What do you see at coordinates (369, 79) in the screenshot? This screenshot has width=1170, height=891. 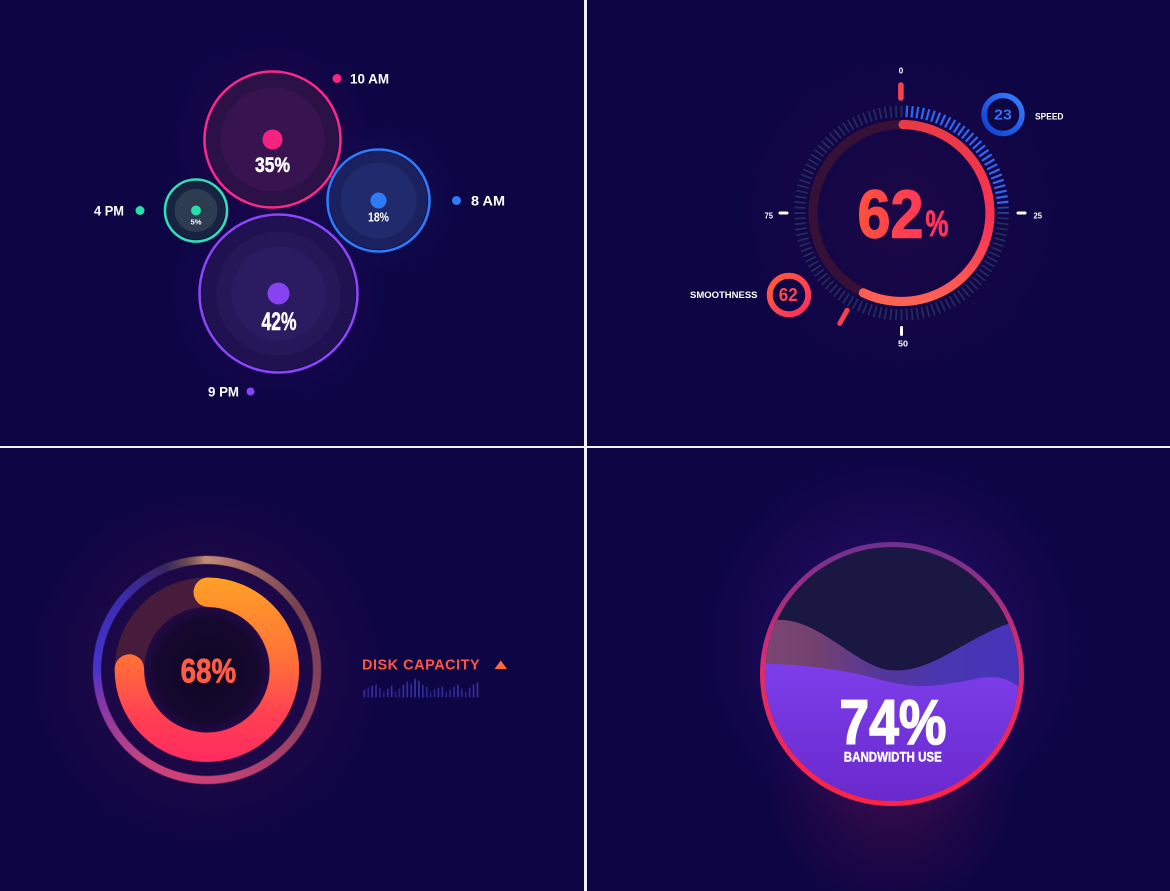 I see `svg-text: 10 AM` at bounding box center [369, 79].